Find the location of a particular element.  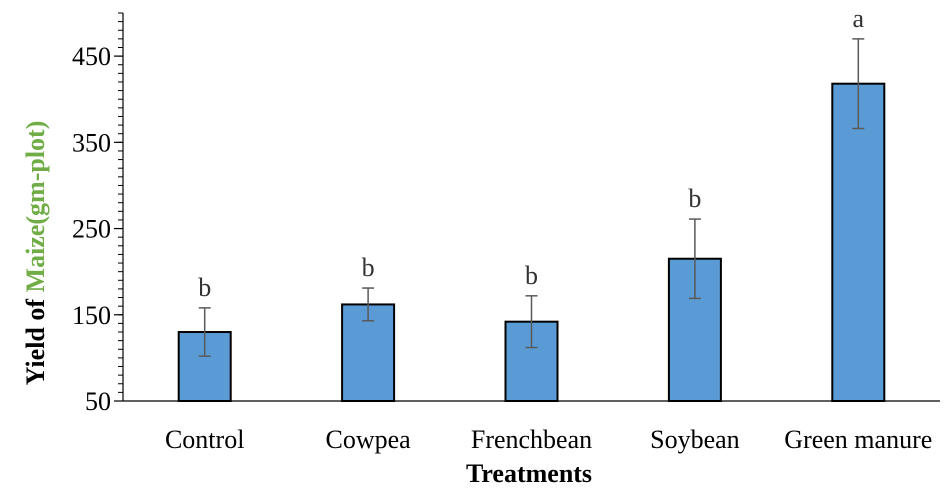

significance-label: a is located at coordinates (859, 18).